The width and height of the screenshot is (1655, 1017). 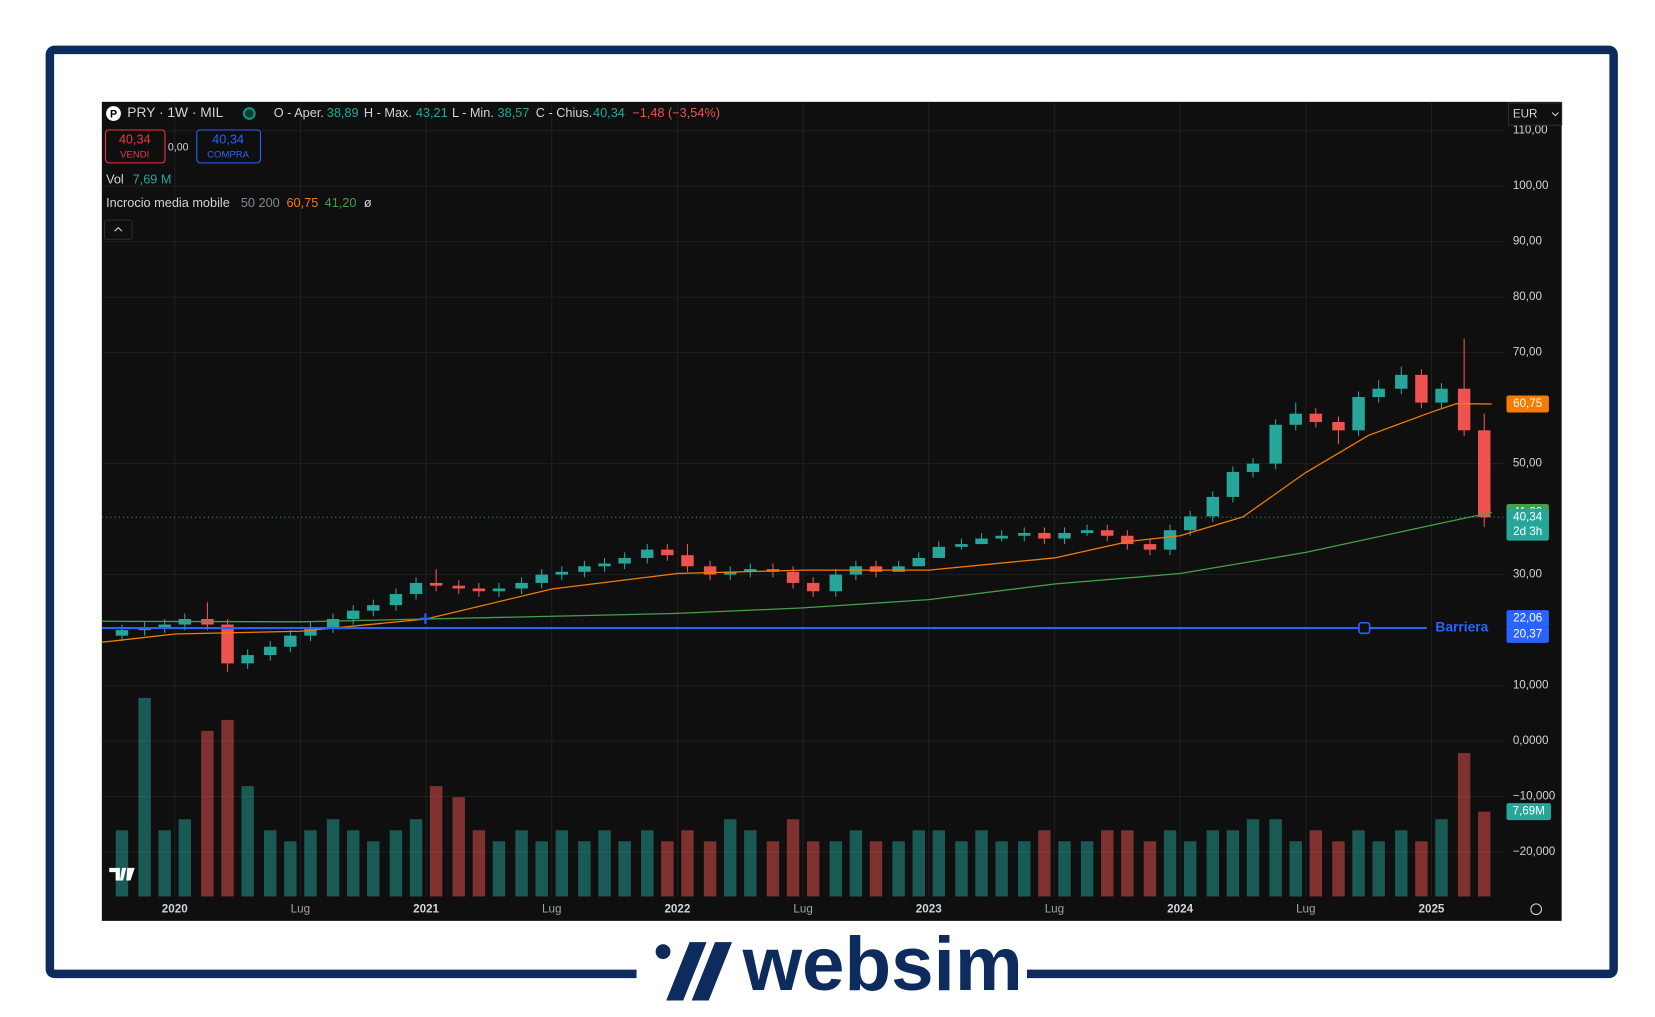 I want to click on x-tick-label: 2020, so click(x=175, y=908).